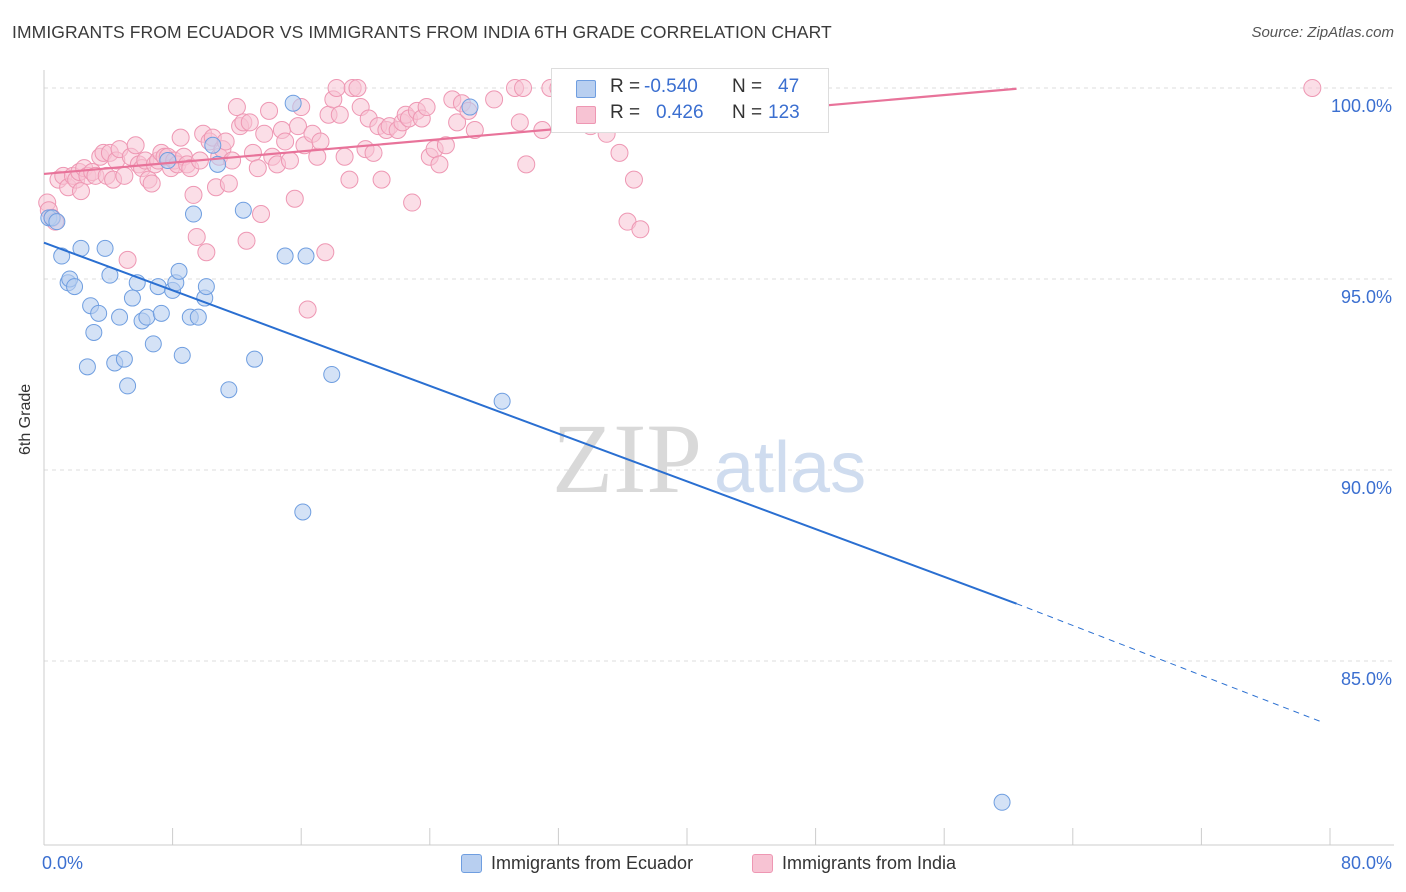 The height and width of the screenshot is (892, 1406). What do you see at coordinates (1366, 296) in the screenshot?
I see `y-tick-label: 95.0%` at bounding box center [1366, 296].